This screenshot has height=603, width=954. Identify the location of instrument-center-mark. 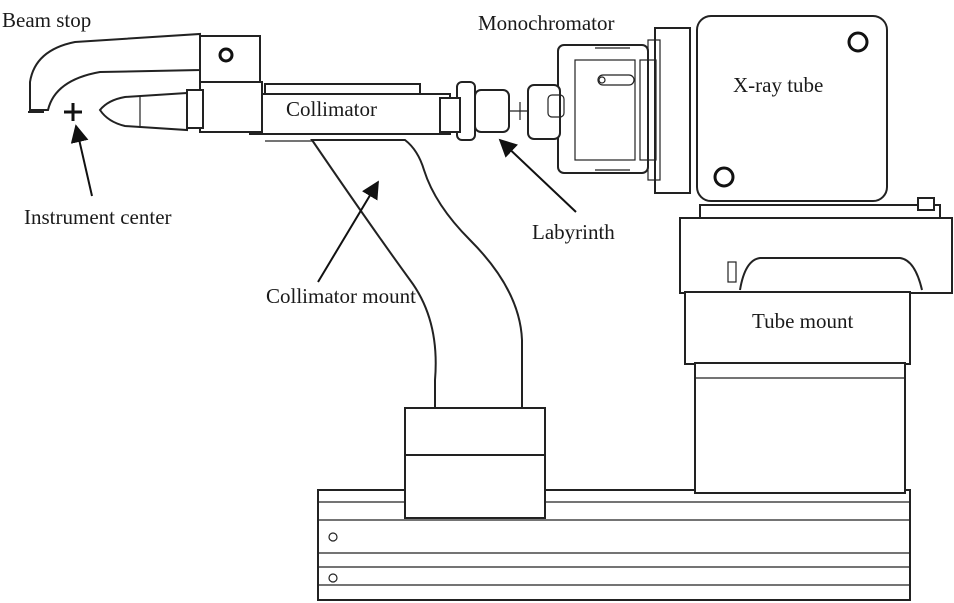
(73, 112).